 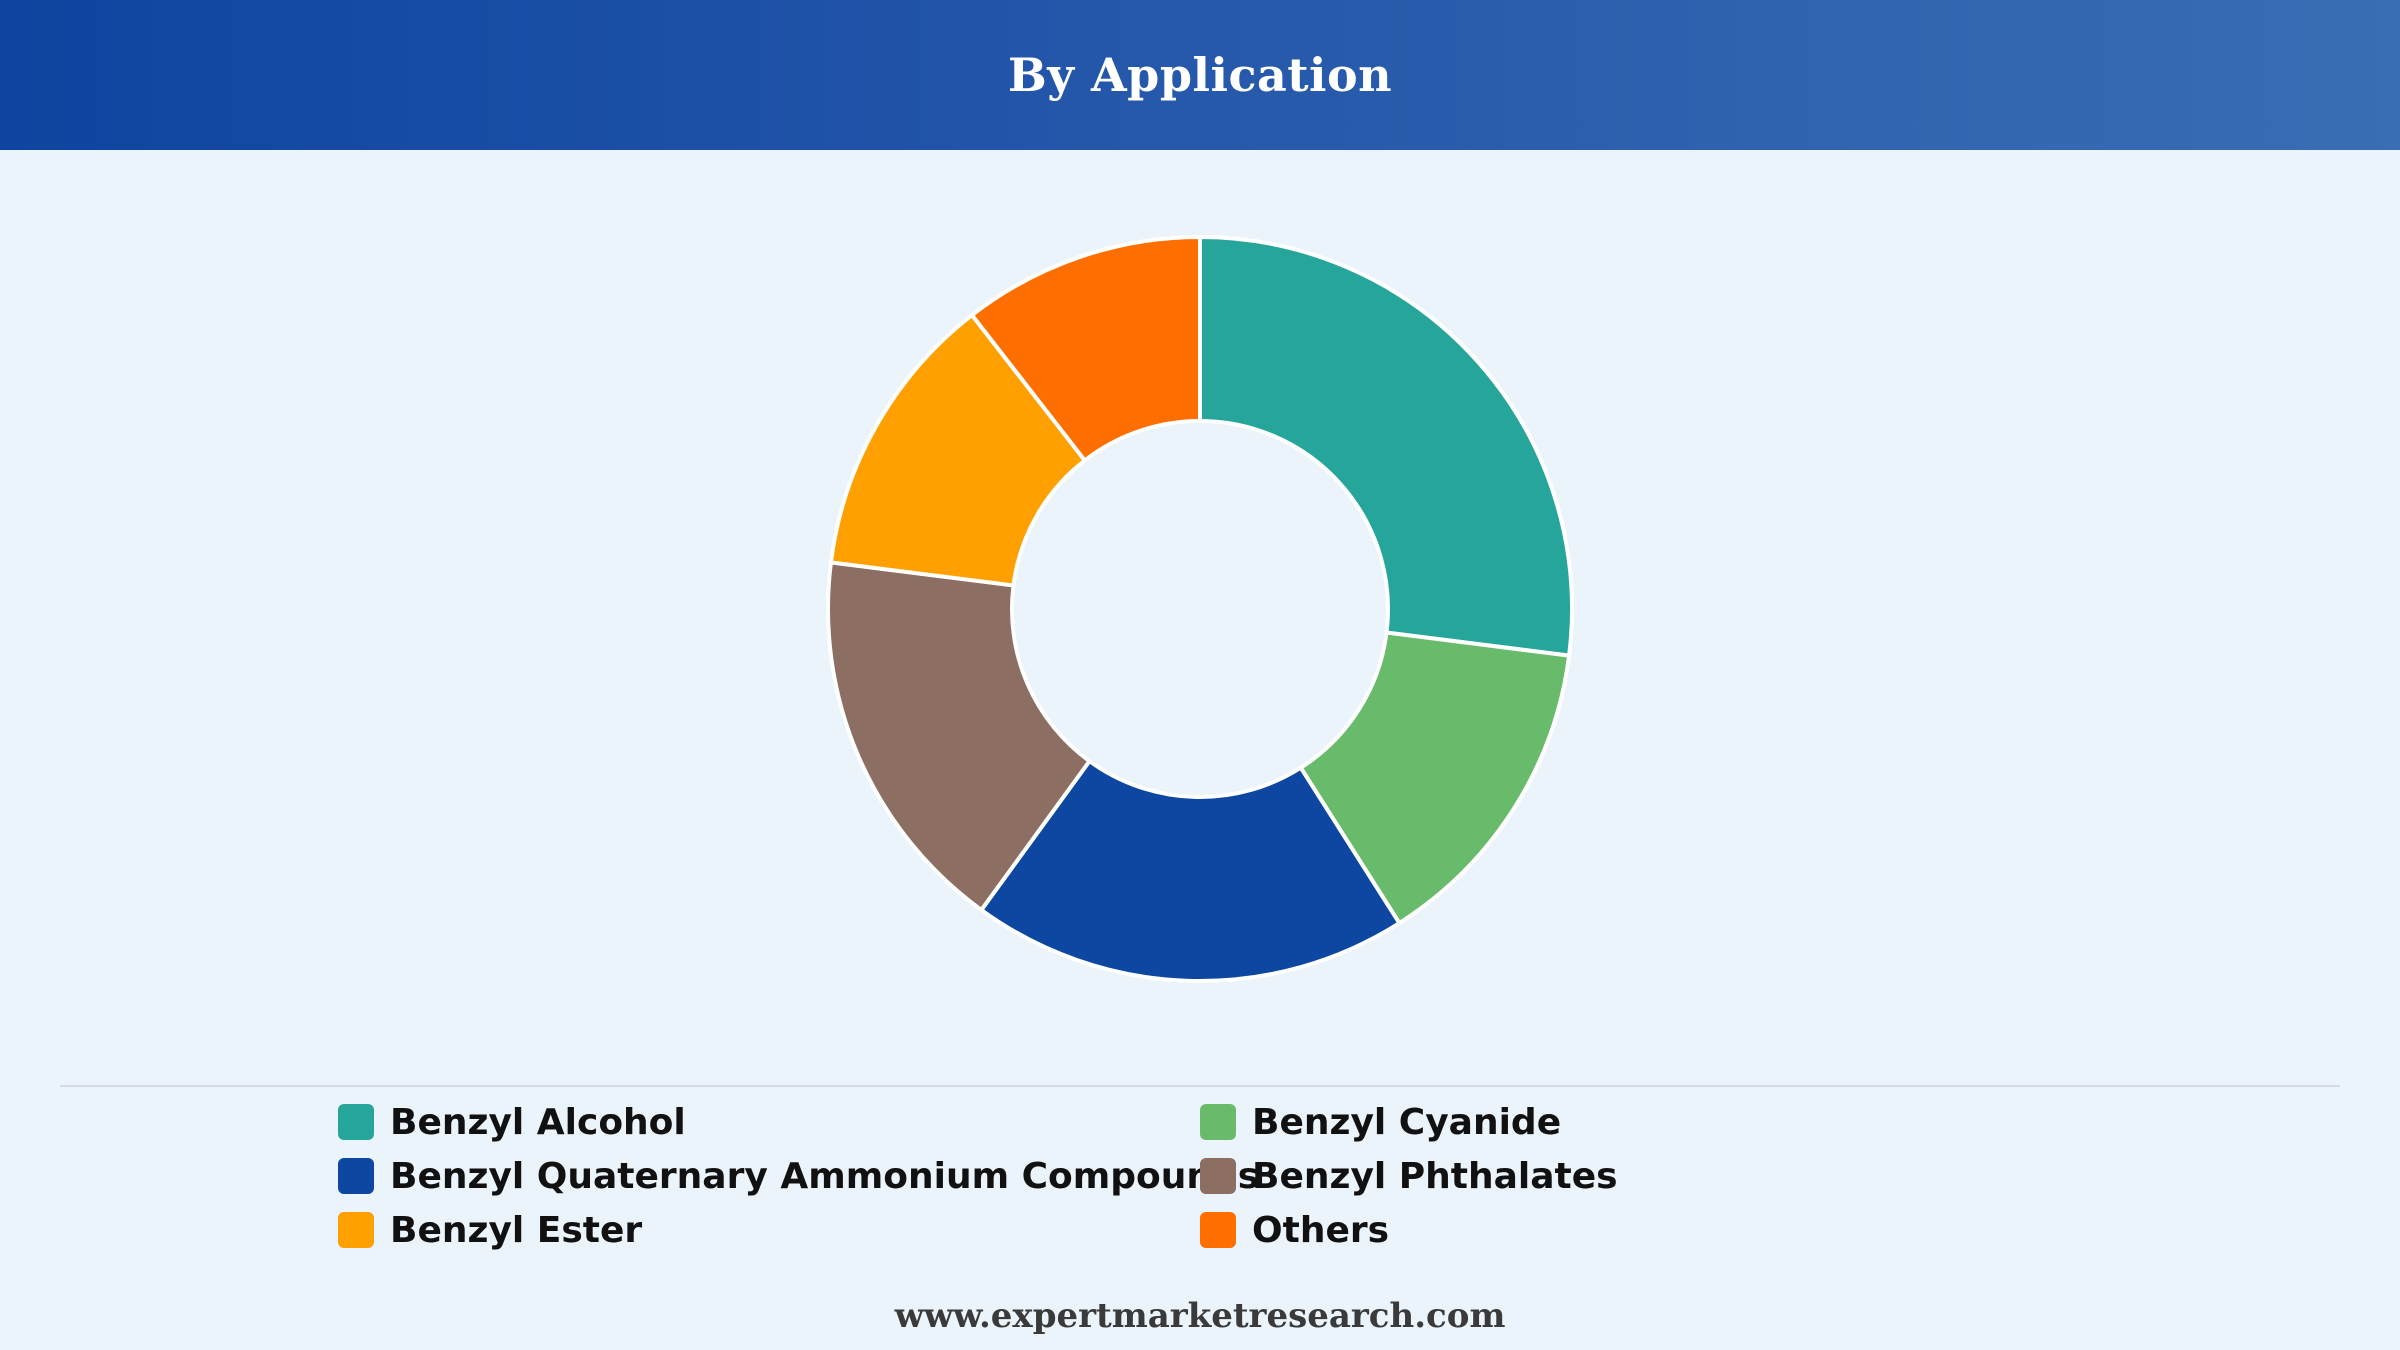 I want to click on chart-header: By Application, so click(x=1200, y=75).